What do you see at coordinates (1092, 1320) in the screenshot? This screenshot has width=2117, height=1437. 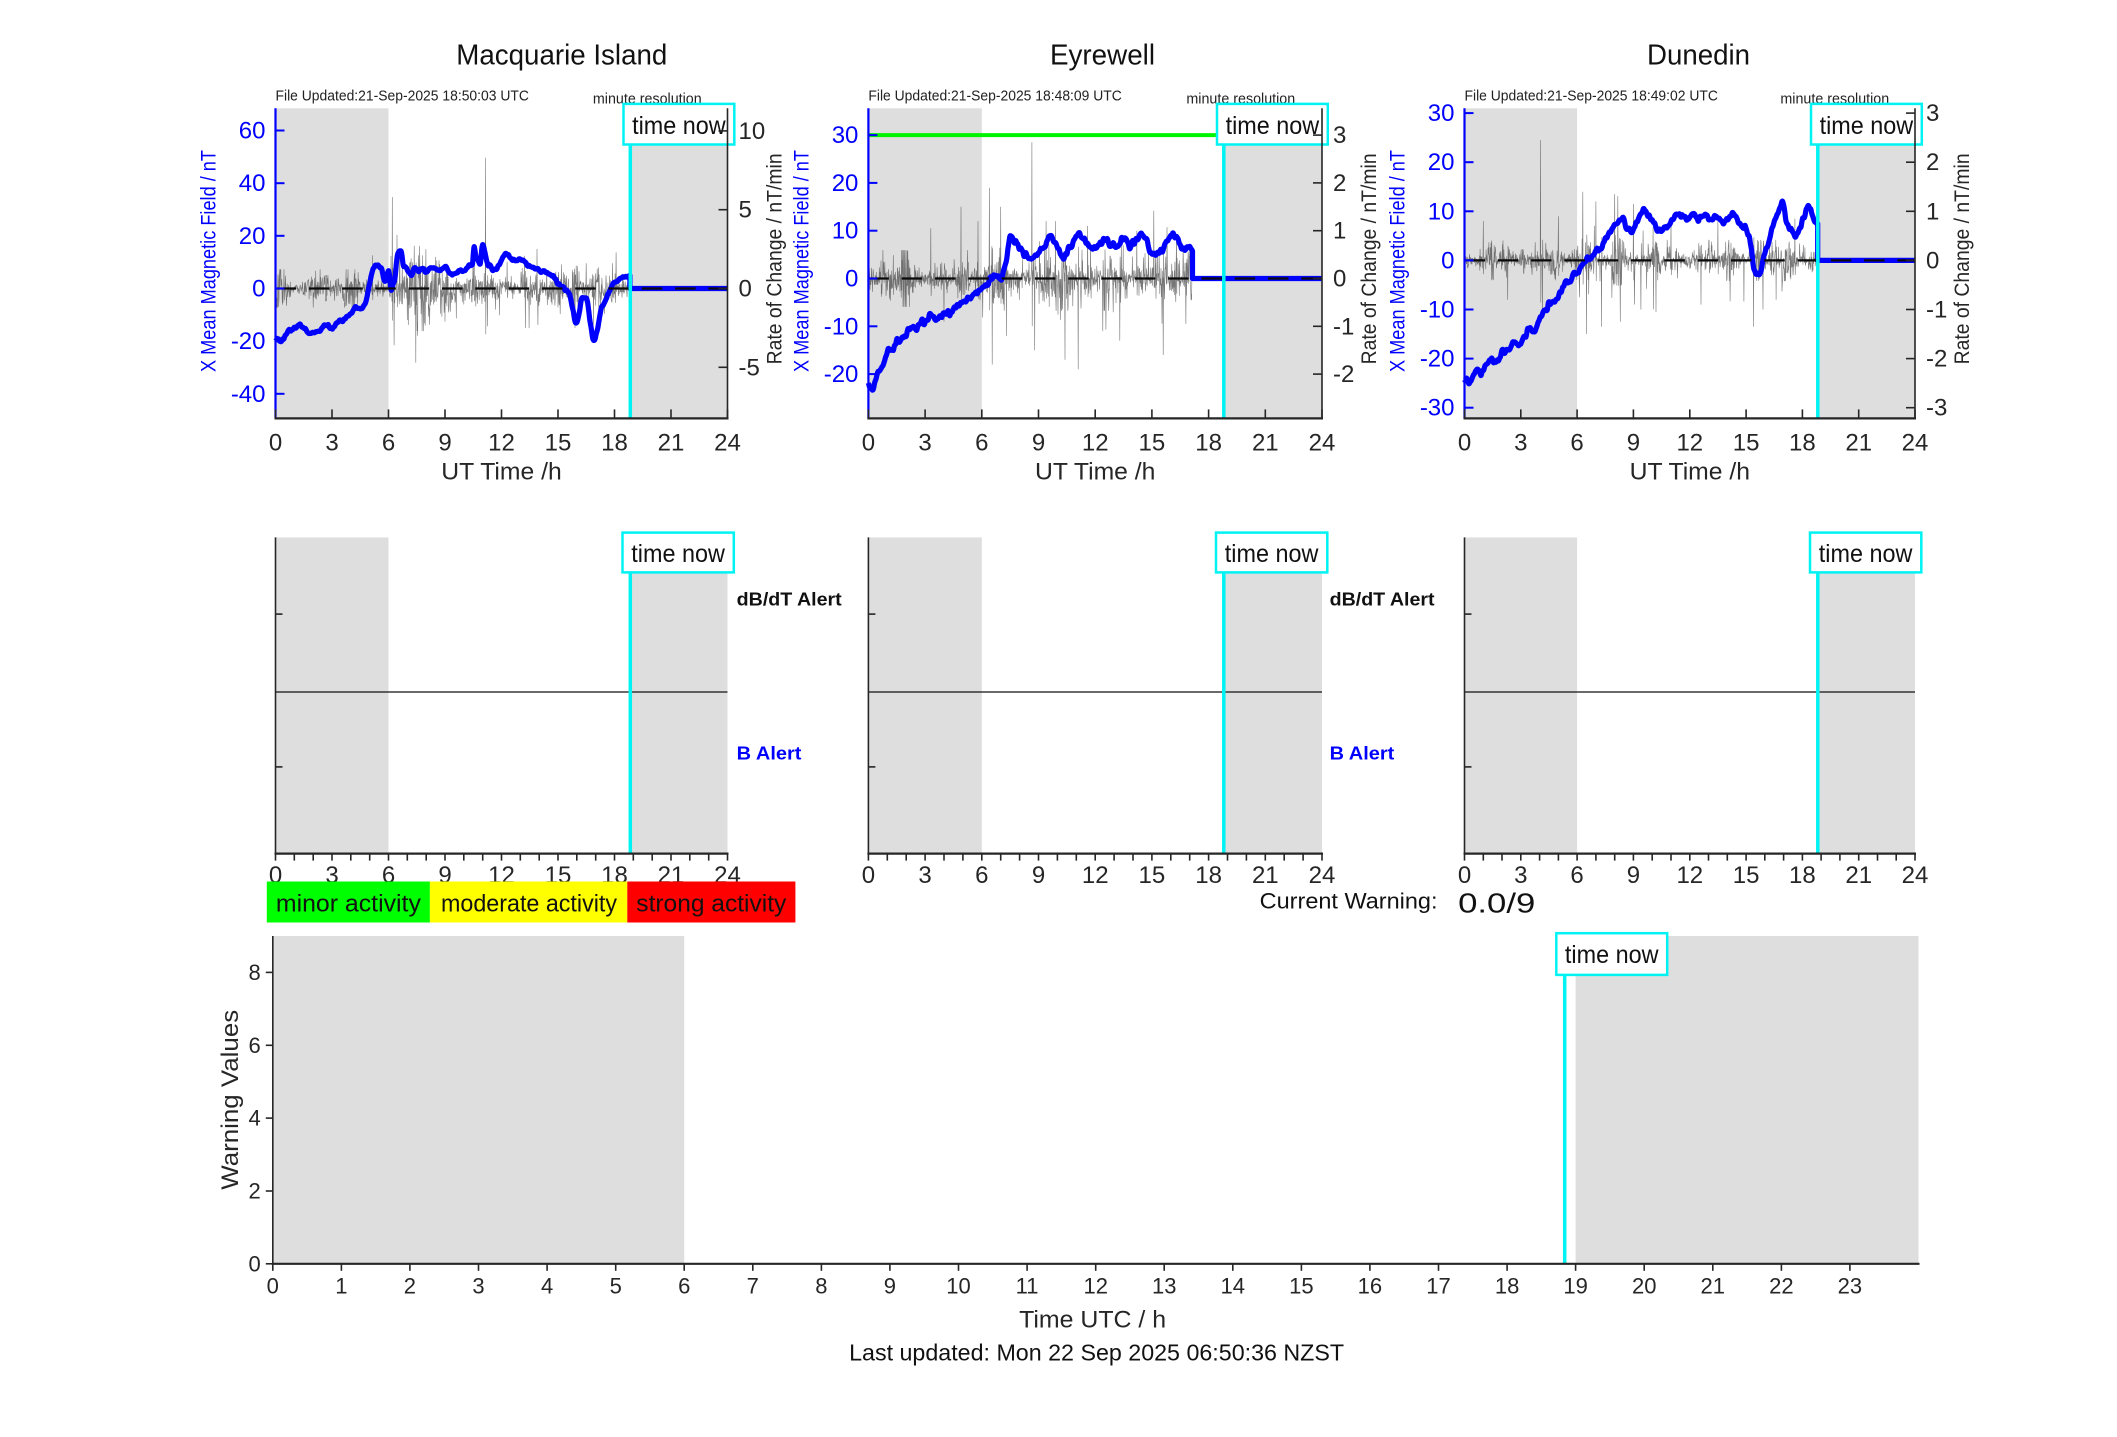 I see `svg-text: Time UTC / h` at bounding box center [1092, 1320].